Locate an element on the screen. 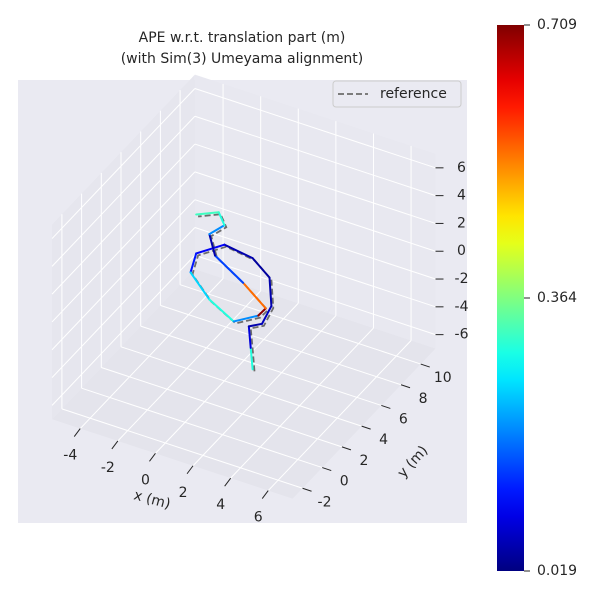  colorbar is located at coordinates (510, 298).